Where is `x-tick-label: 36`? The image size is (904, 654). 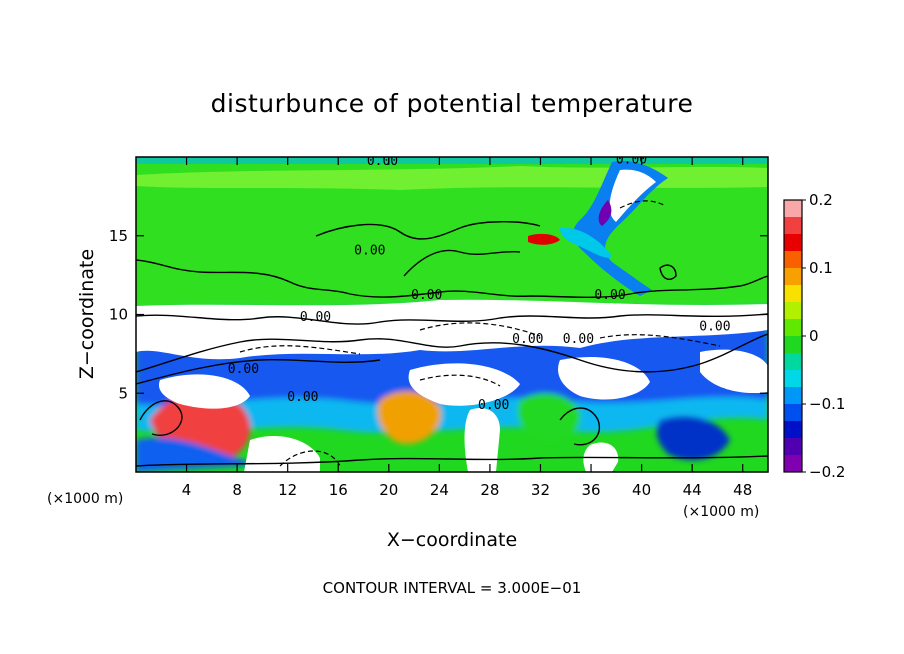 x-tick-label: 36 is located at coordinates (590, 490).